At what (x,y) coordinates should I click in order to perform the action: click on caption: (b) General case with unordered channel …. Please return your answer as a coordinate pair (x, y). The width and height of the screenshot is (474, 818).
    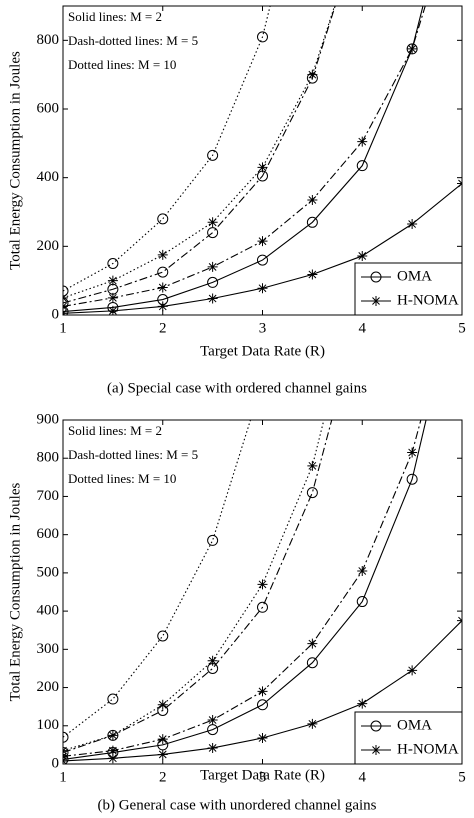
    Looking at the image, I should click on (236, 805).